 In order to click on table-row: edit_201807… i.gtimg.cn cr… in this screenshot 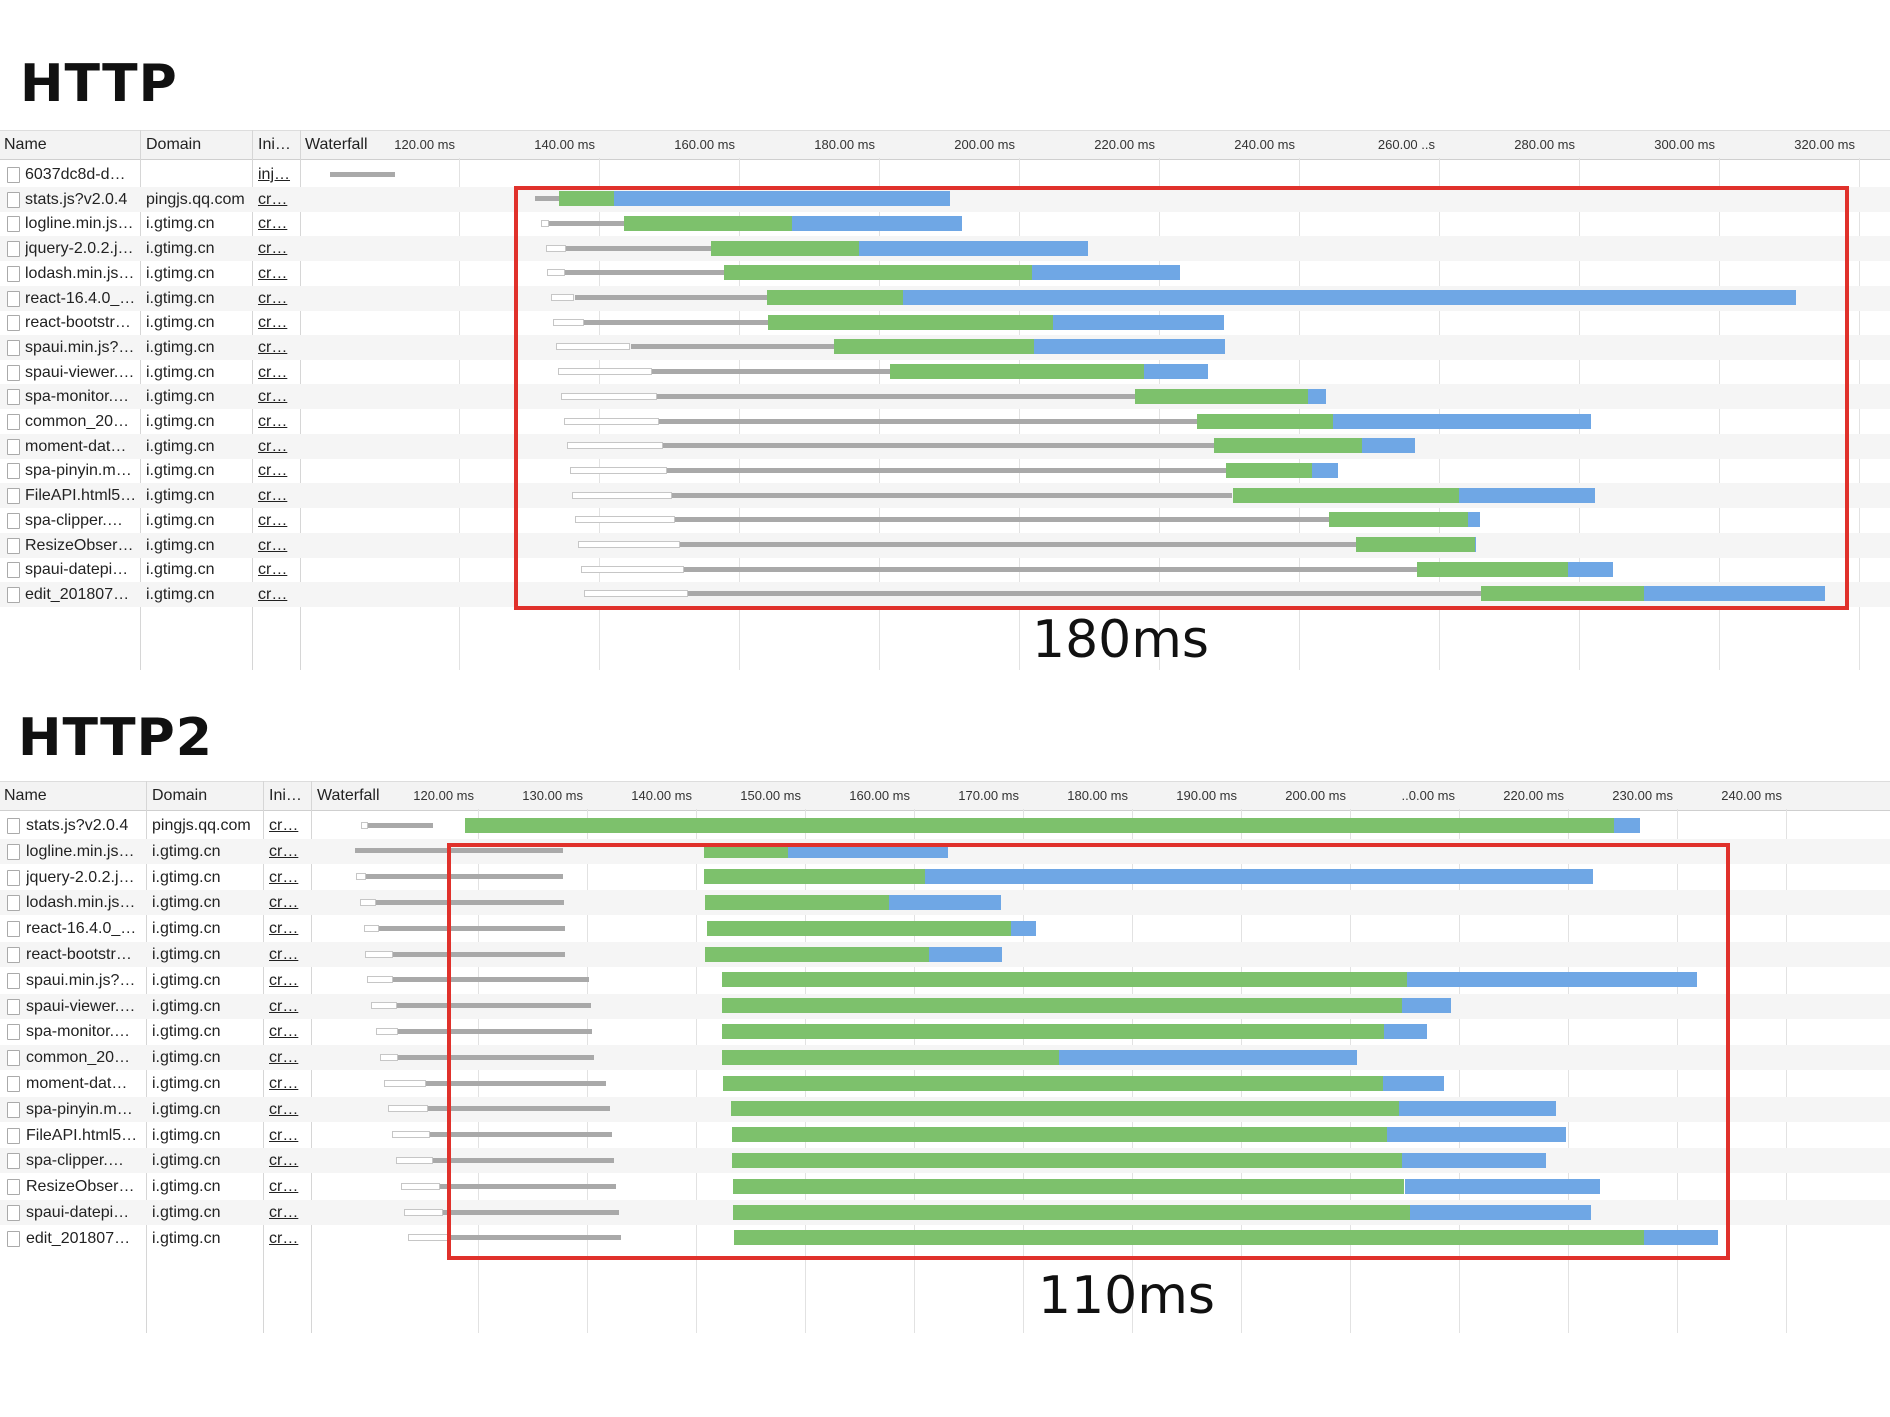, I will do `click(945, 1238)`.